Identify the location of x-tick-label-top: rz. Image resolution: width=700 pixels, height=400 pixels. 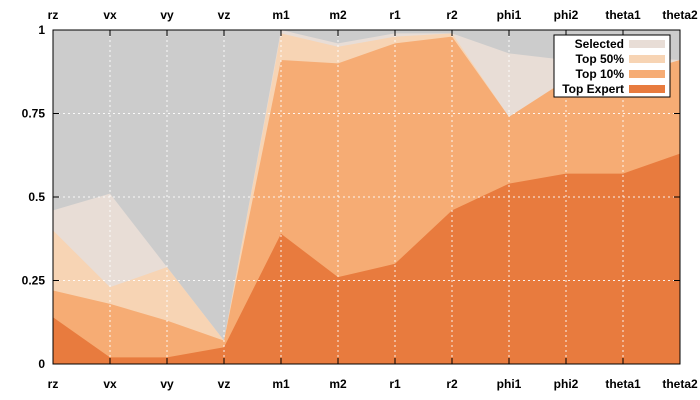
(53, 15).